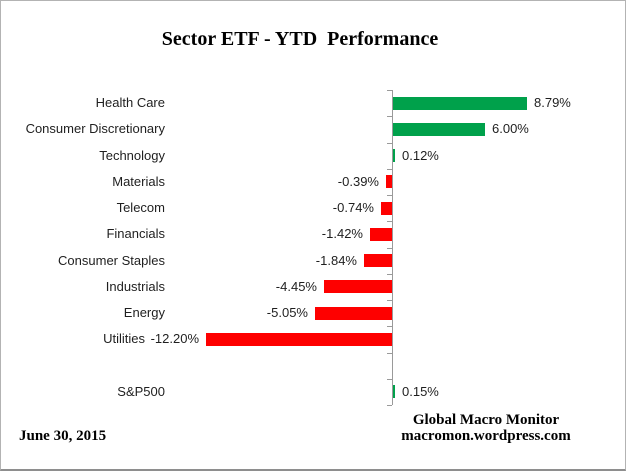  I want to click on brand-url: macromon.wordpress.com, so click(486, 436).